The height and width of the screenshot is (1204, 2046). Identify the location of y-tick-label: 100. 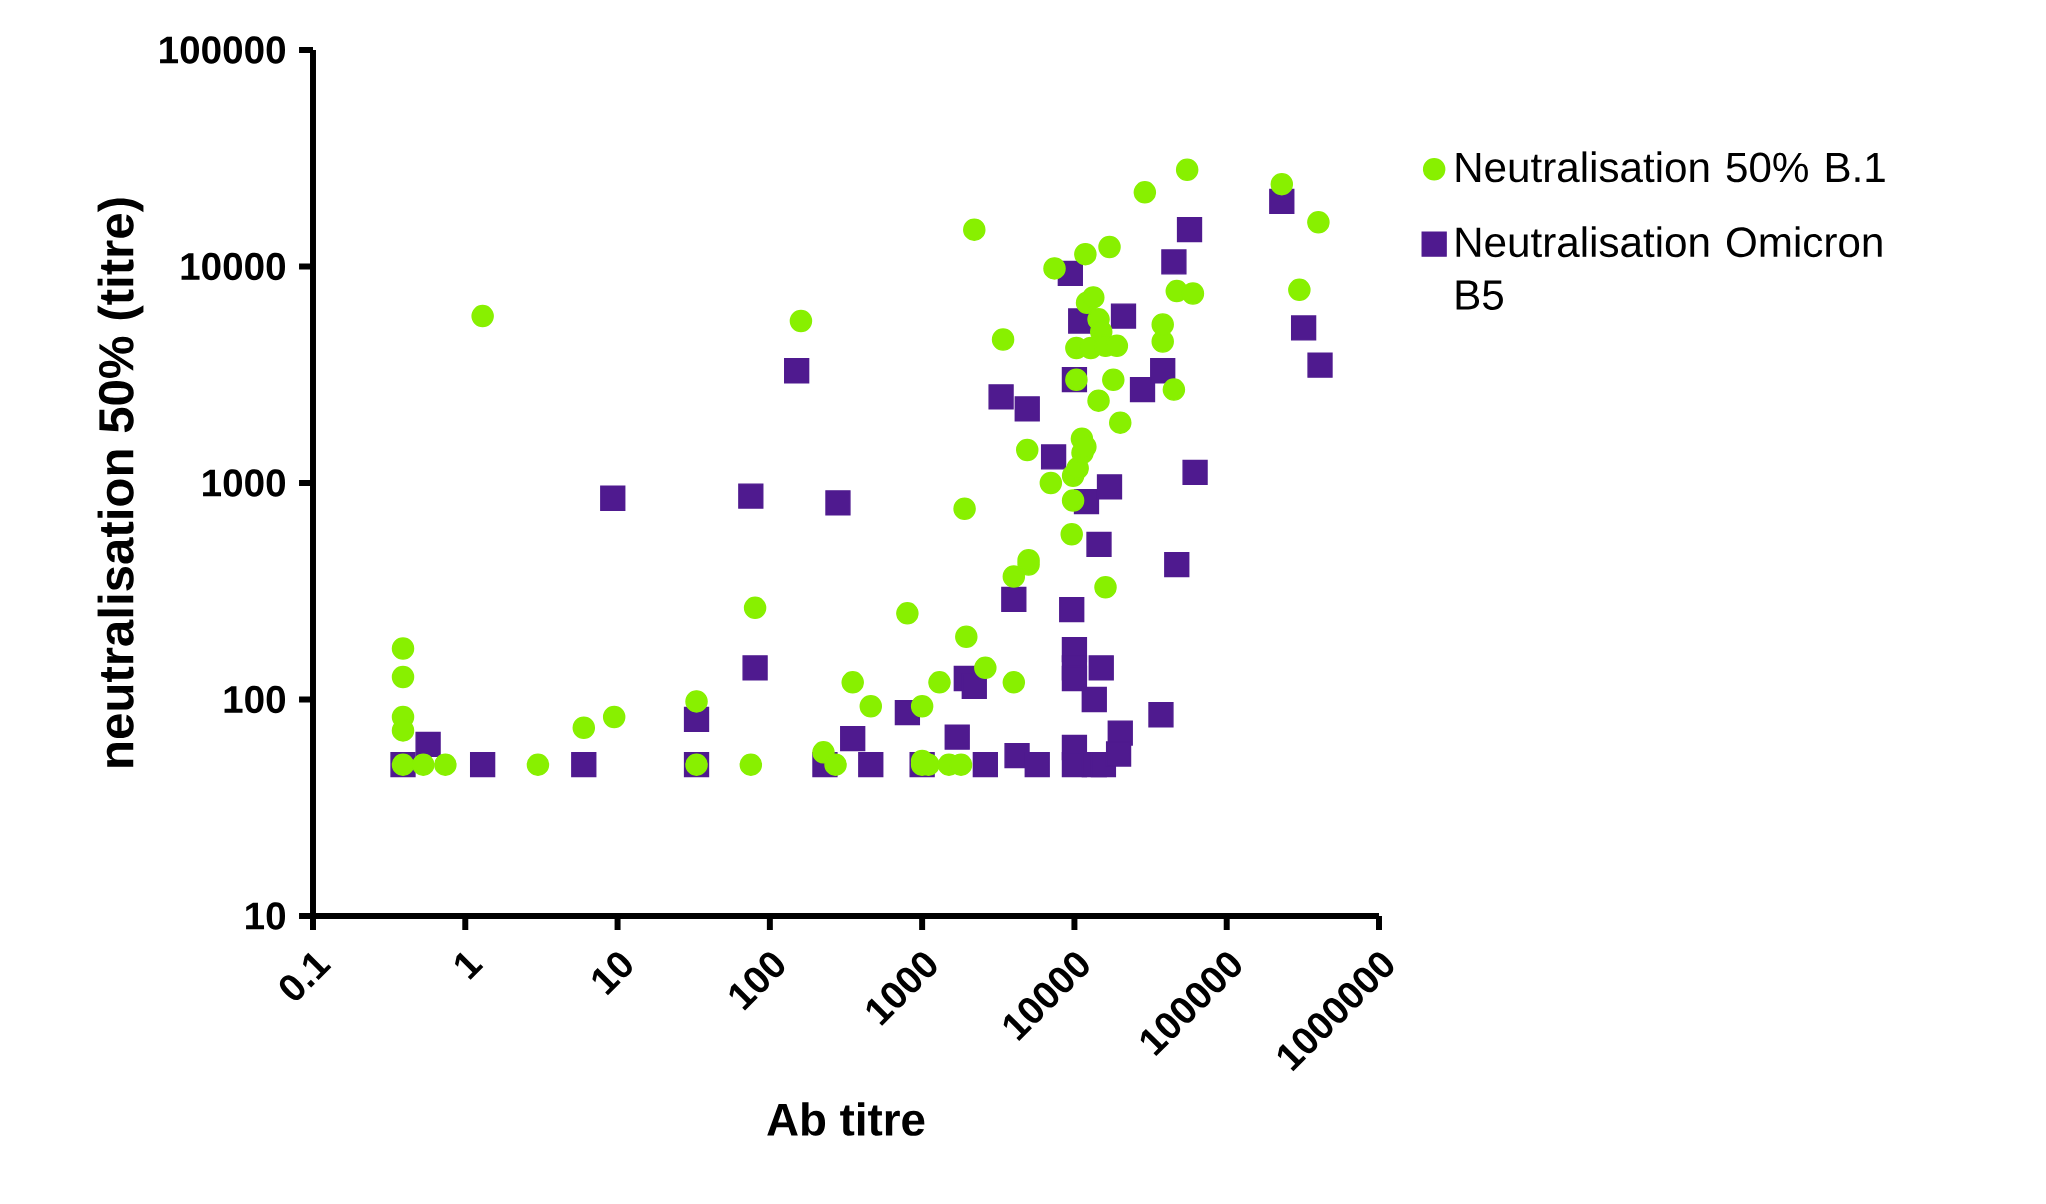
(255, 699).